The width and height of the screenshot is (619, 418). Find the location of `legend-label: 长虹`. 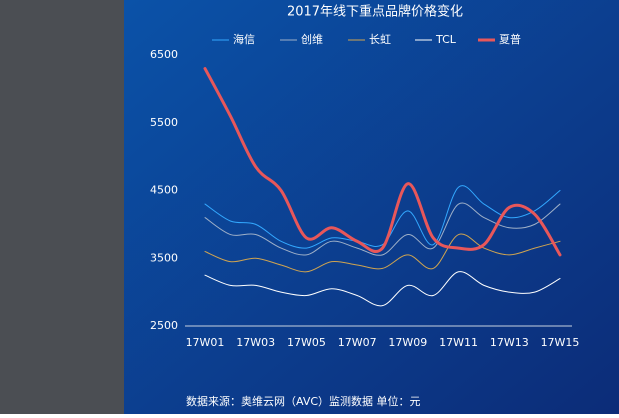

legend-label: 长虹 is located at coordinates (380, 39).